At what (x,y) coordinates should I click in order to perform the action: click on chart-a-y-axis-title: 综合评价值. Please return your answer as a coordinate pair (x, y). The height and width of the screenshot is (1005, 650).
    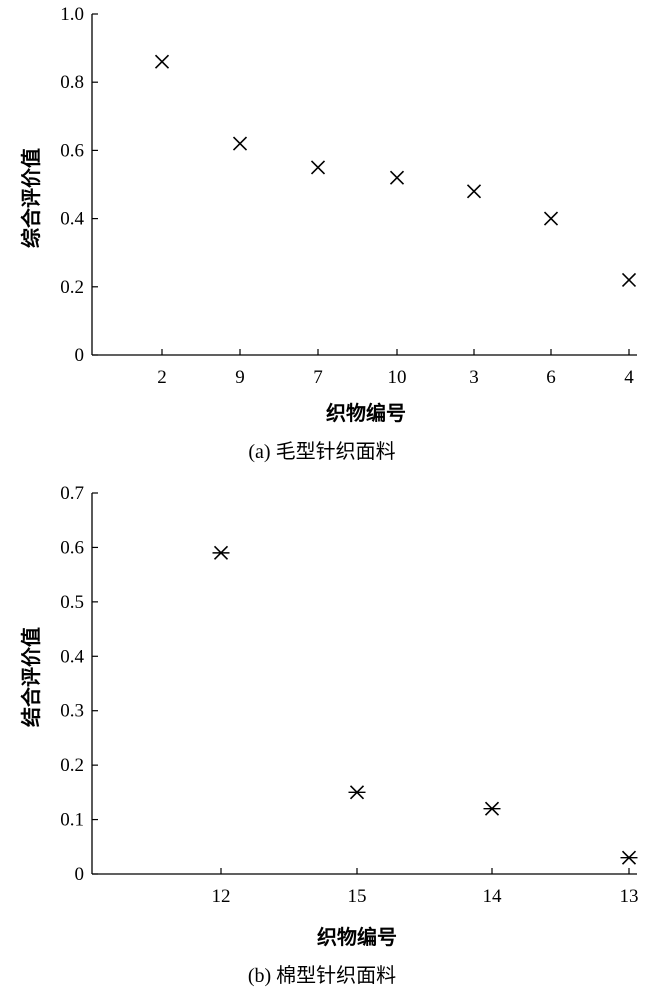
    Looking at the image, I should click on (31, 198).